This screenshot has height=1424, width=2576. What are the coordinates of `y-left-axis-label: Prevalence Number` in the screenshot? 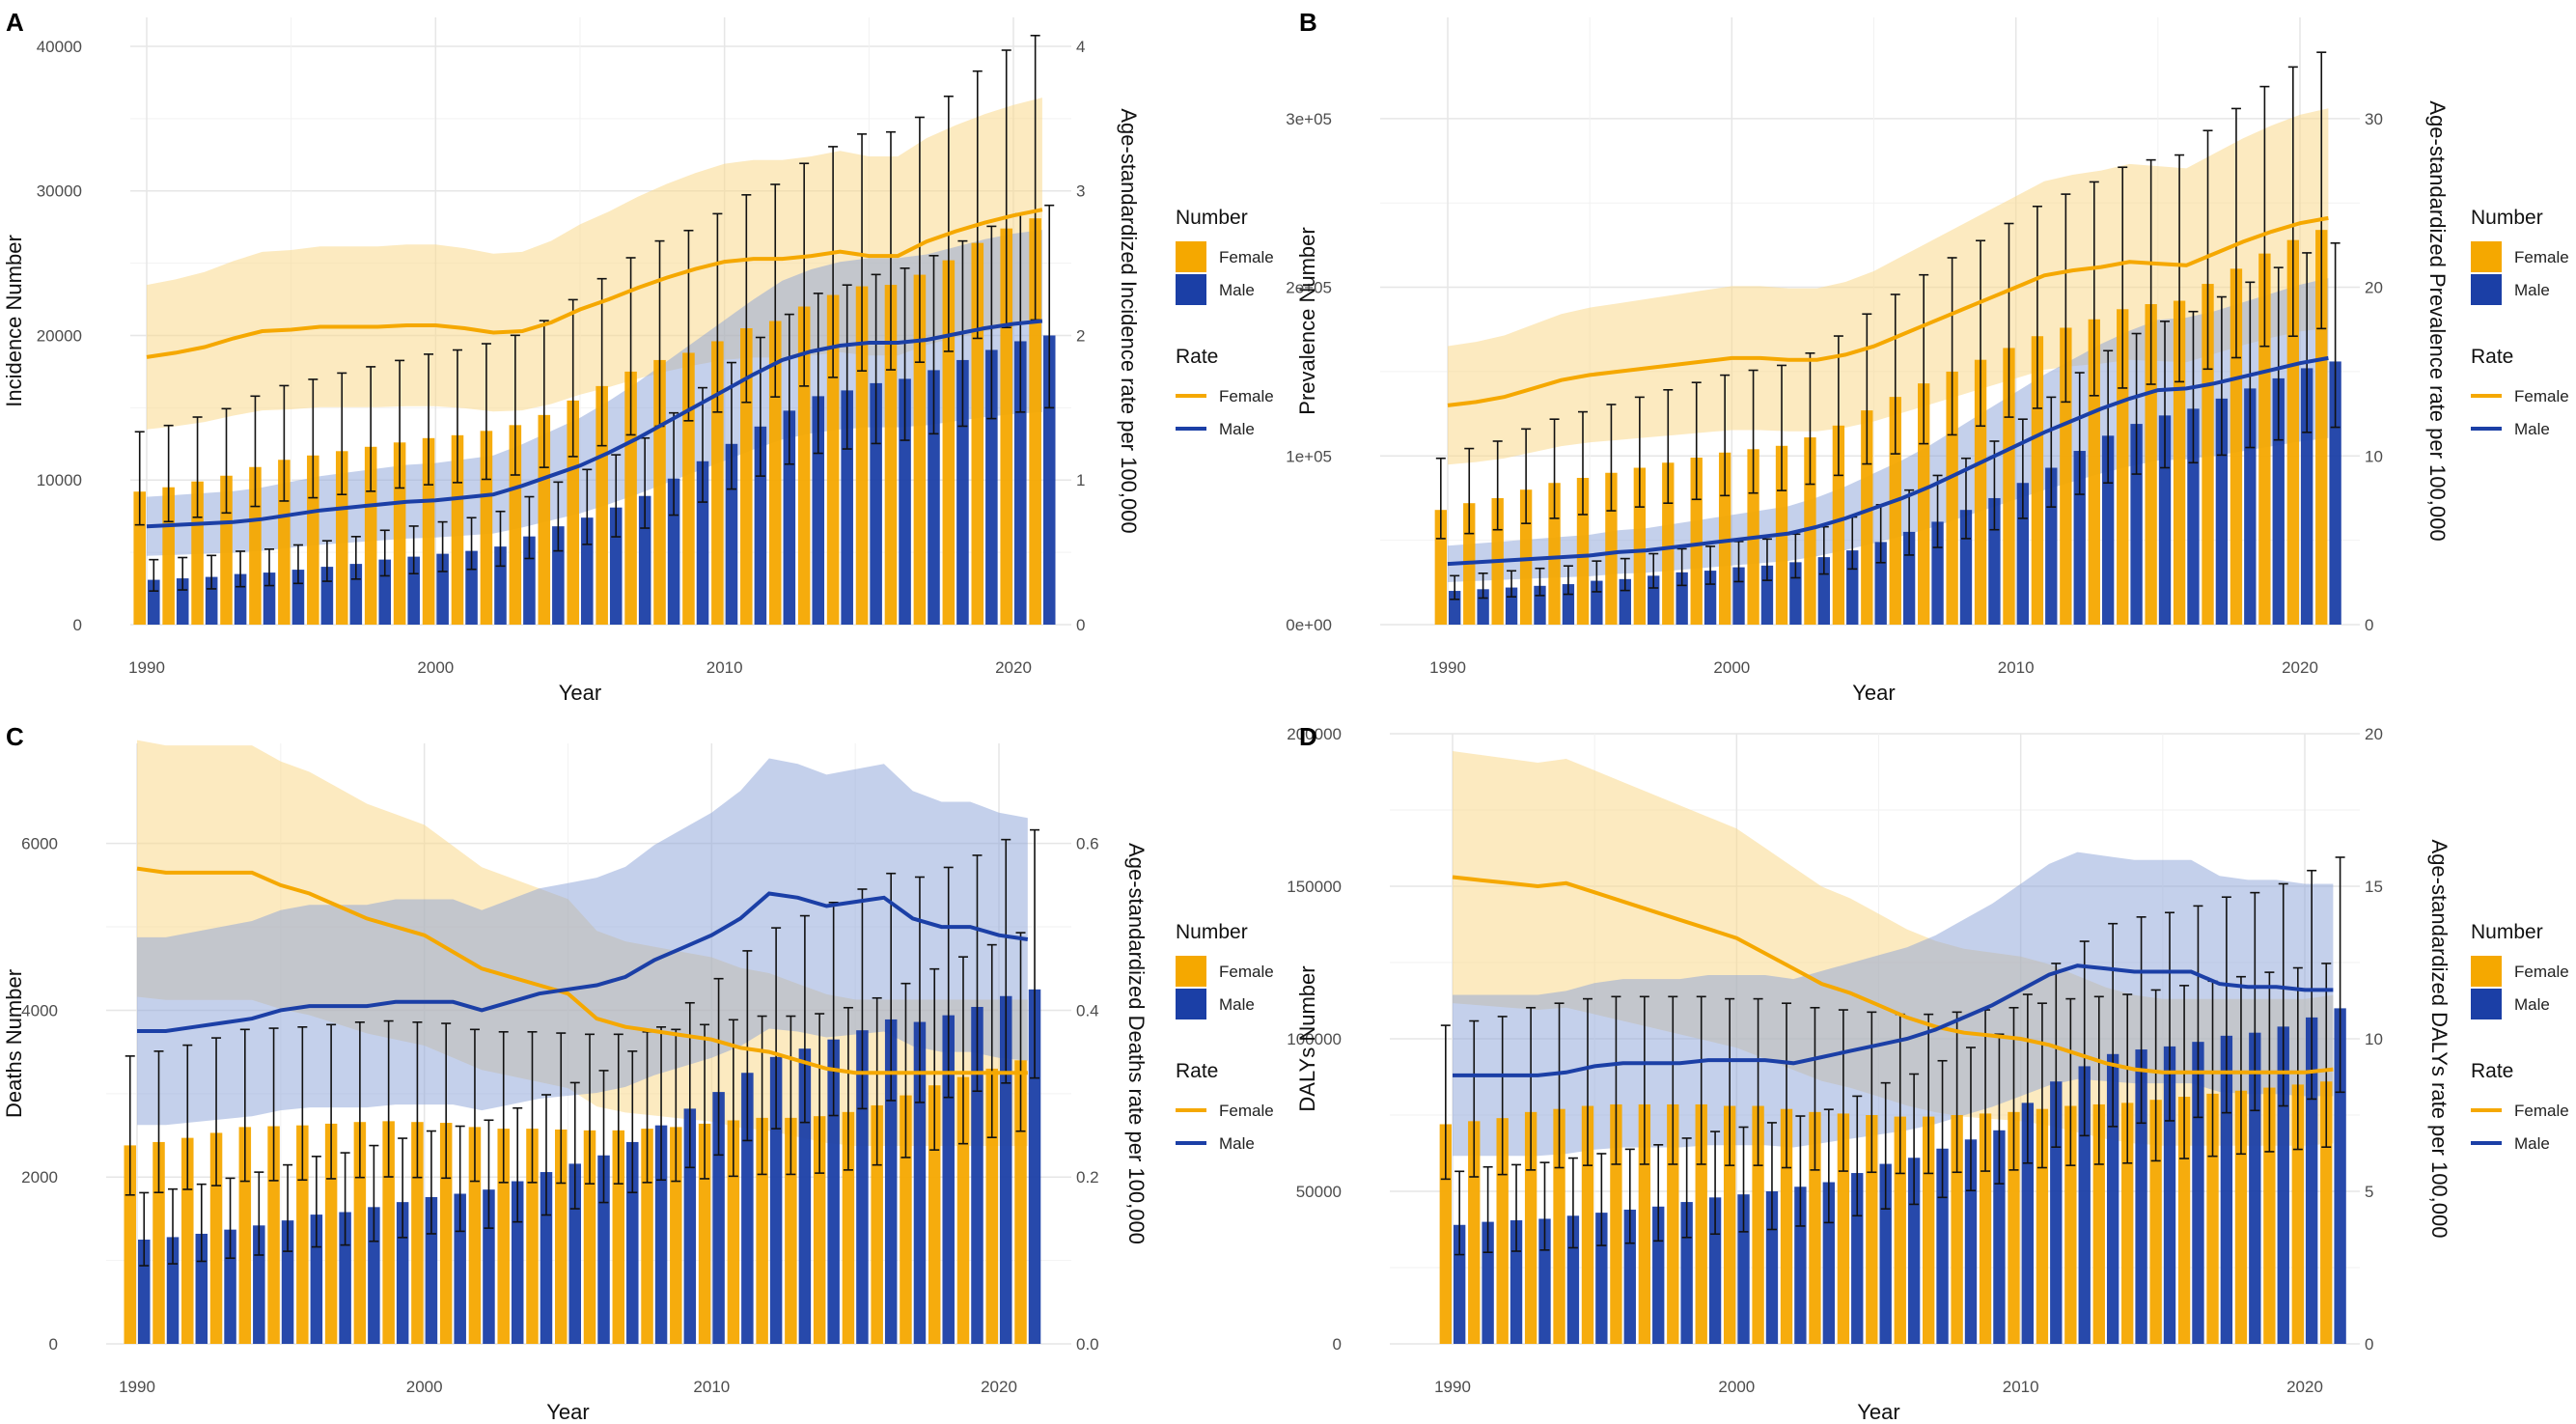 It's located at (1307, 320).